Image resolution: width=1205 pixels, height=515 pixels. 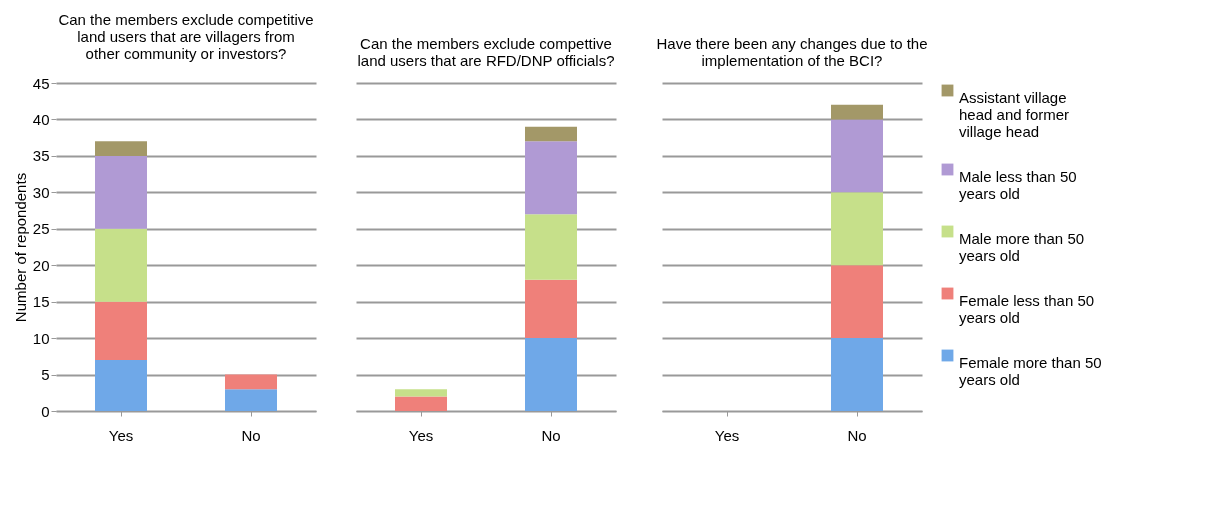 What do you see at coordinates (792, 52) in the screenshot?
I see `chart-title: Have there been any changes due to the implementation of the BCI?` at bounding box center [792, 52].